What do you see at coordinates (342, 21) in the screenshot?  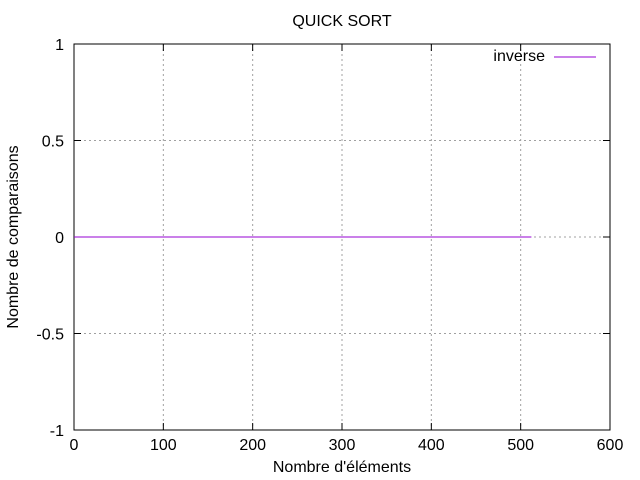 I see `chart-title: QUICK SORT` at bounding box center [342, 21].